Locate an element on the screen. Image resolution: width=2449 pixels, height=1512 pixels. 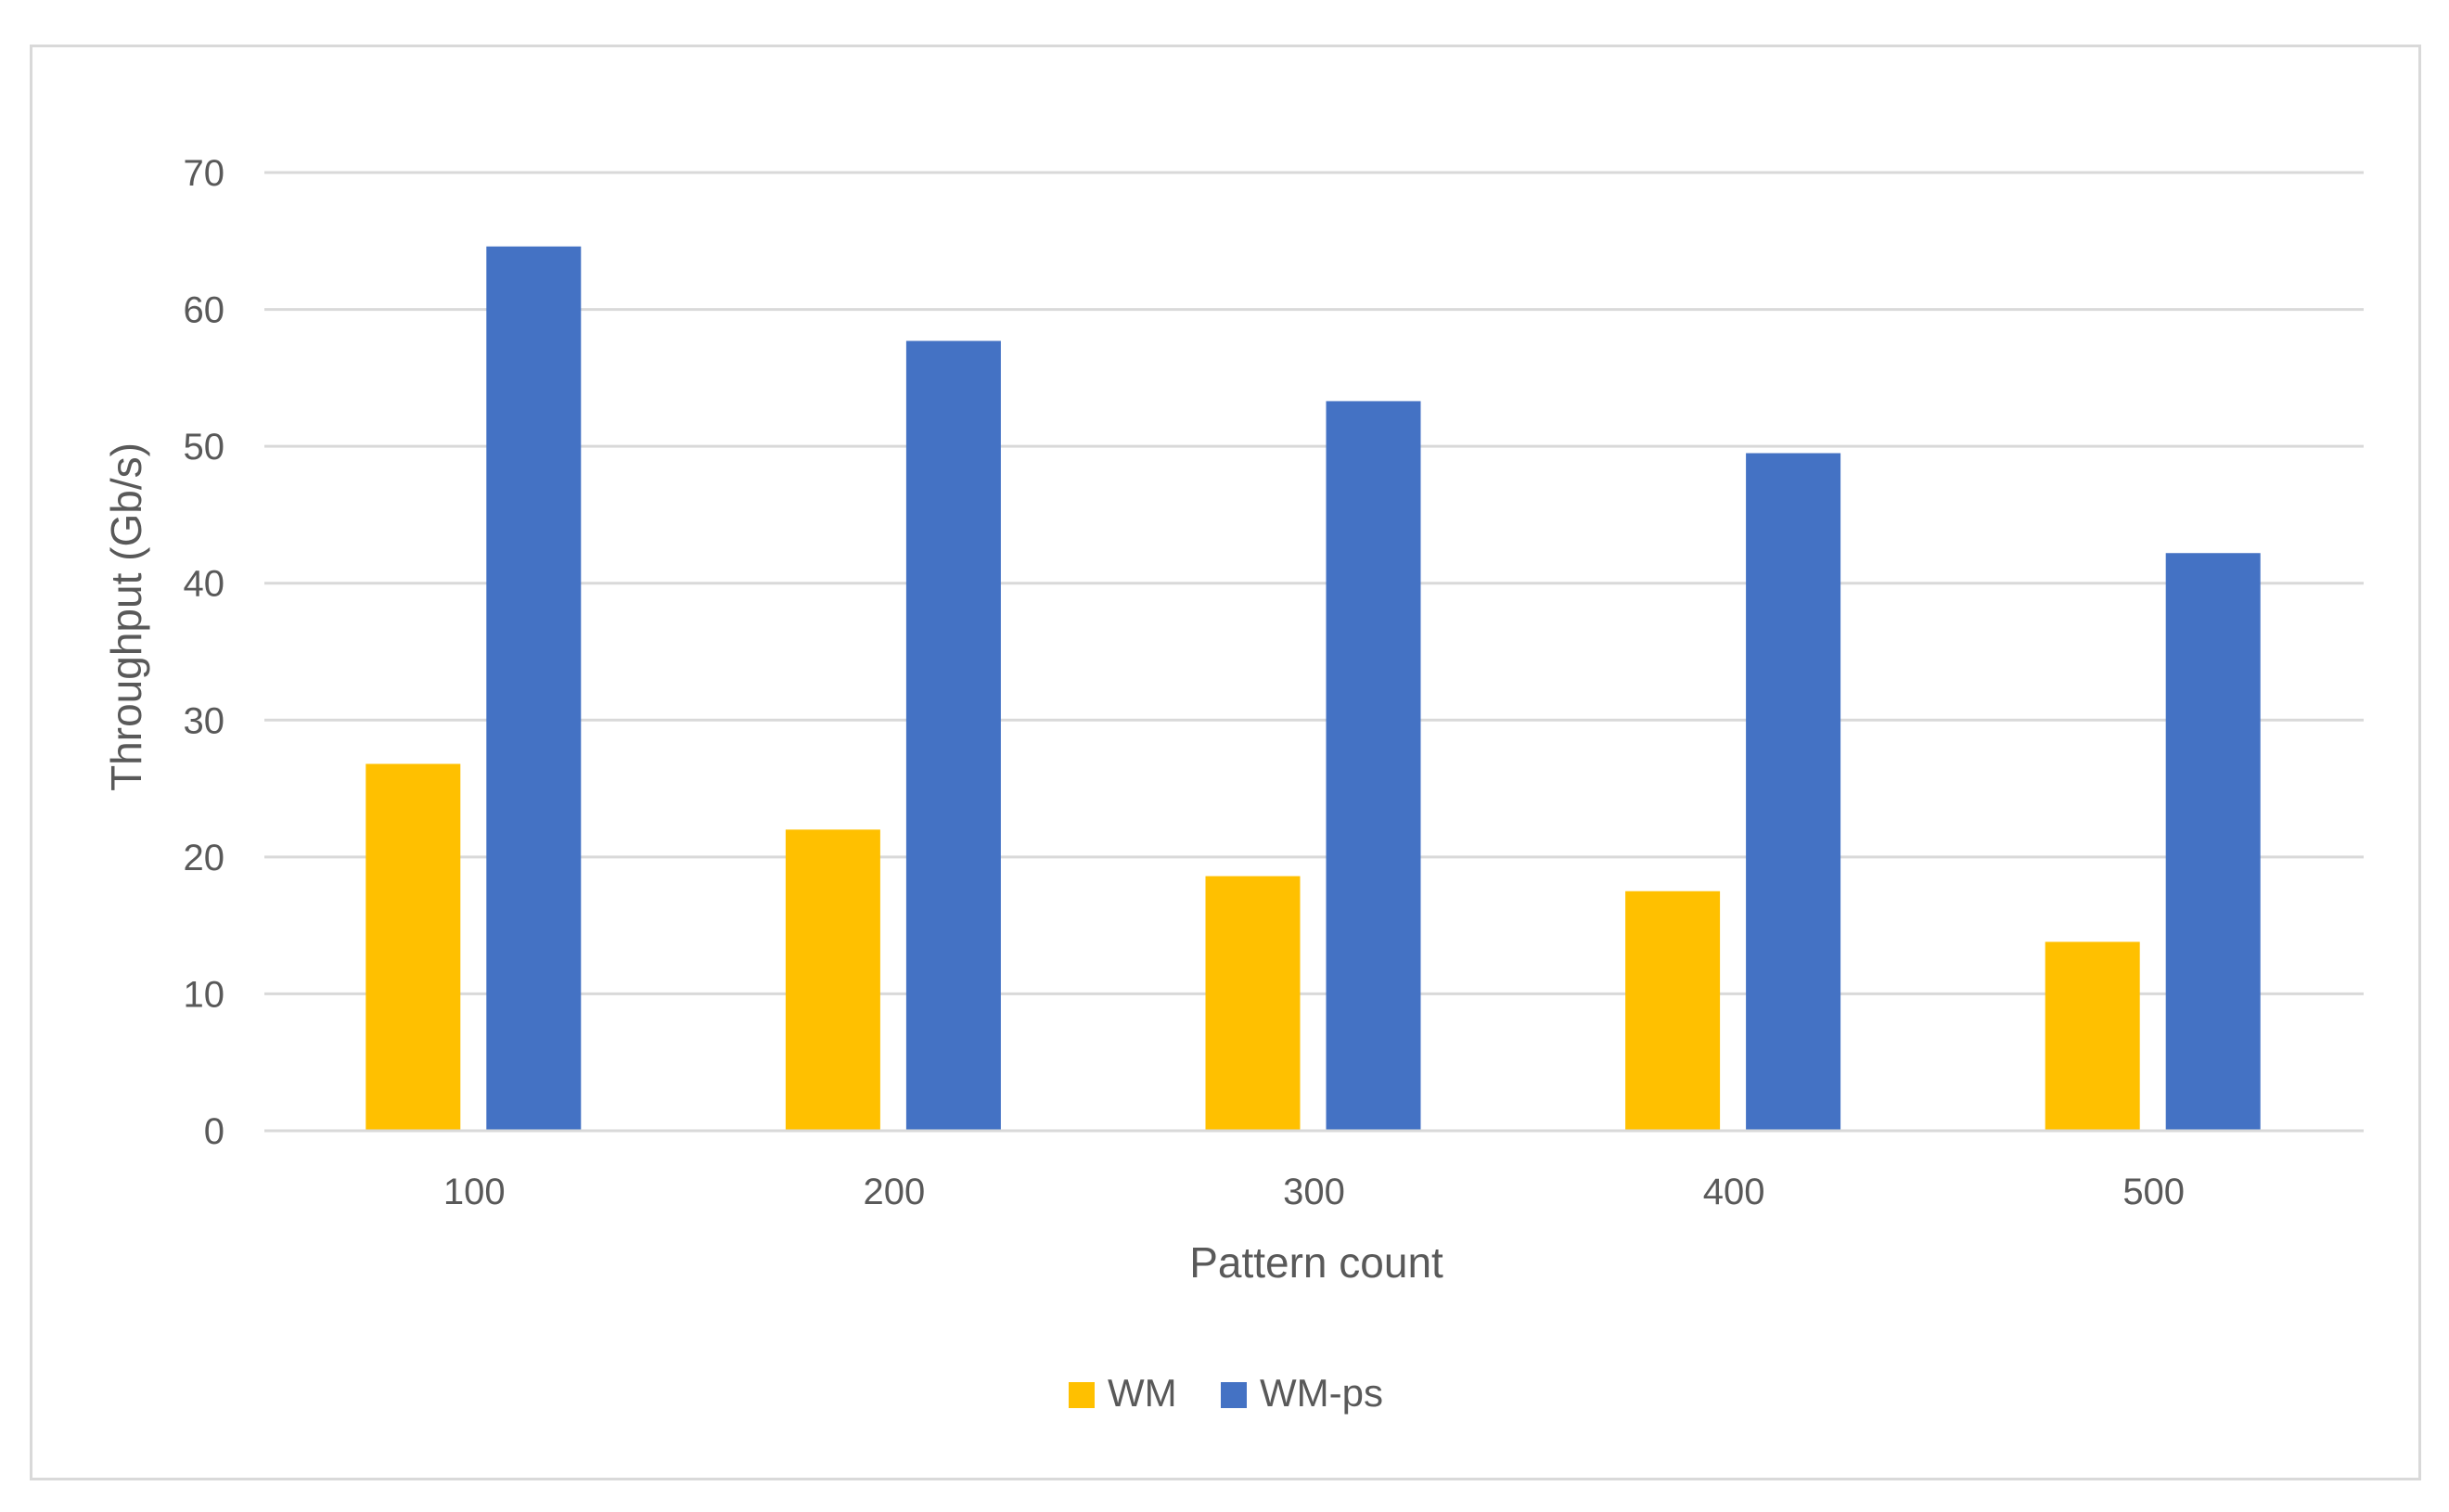
y-tick-label: 20 is located at coordinates (204, 858).